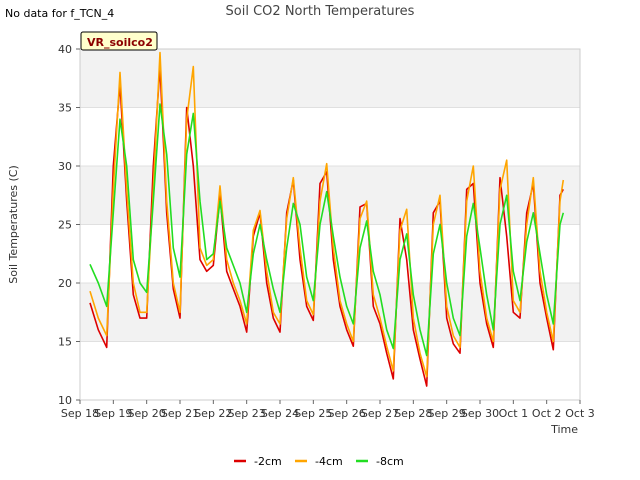 Image resolution: width=640 pixels, height=480 pixels. I want to click on legend-label: -8cm, so click(390, 461).